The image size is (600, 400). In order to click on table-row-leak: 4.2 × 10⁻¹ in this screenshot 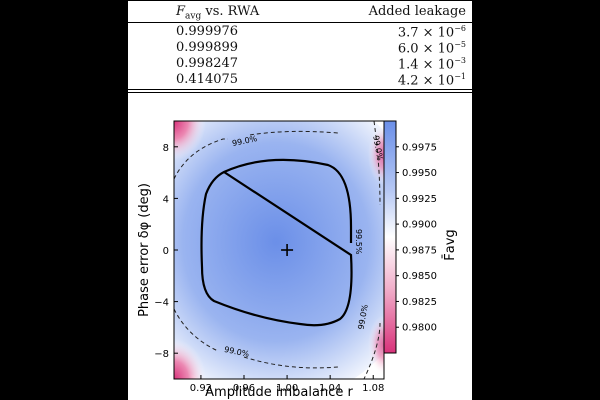, I will do `click(431, 80)`.